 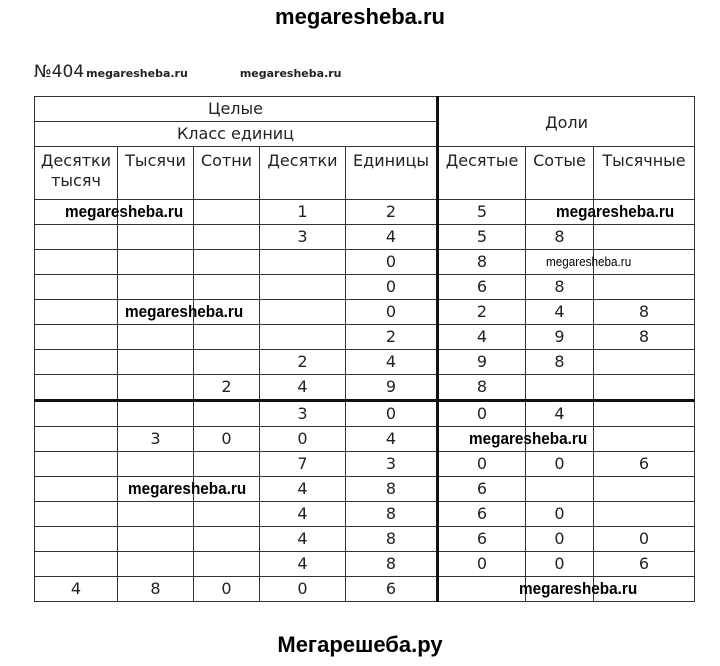 I want to click on table-row: megaresheba.ru 4 8 6, so click(x=365, y=489).